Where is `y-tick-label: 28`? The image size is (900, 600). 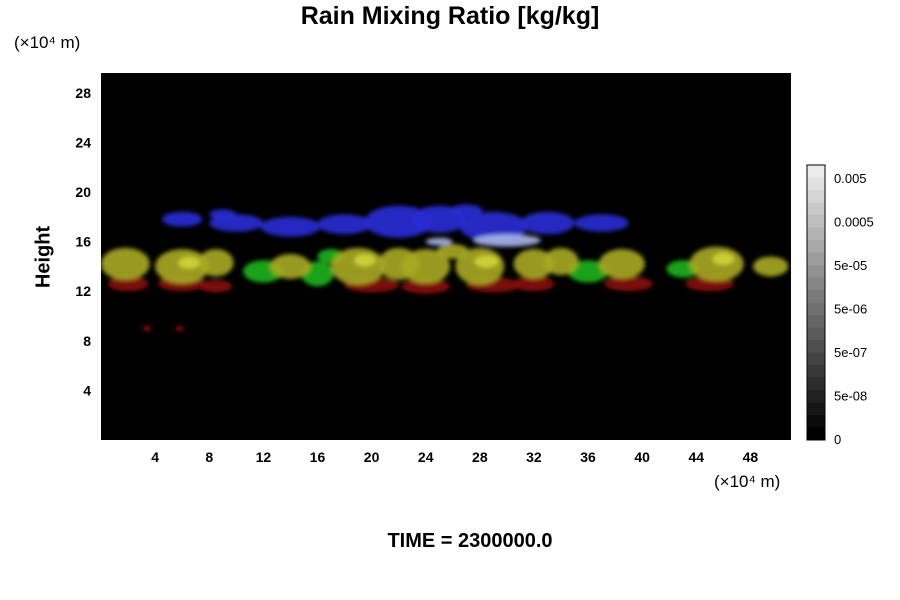
y-tick-label: 28 is located at coordinates (83, 93).